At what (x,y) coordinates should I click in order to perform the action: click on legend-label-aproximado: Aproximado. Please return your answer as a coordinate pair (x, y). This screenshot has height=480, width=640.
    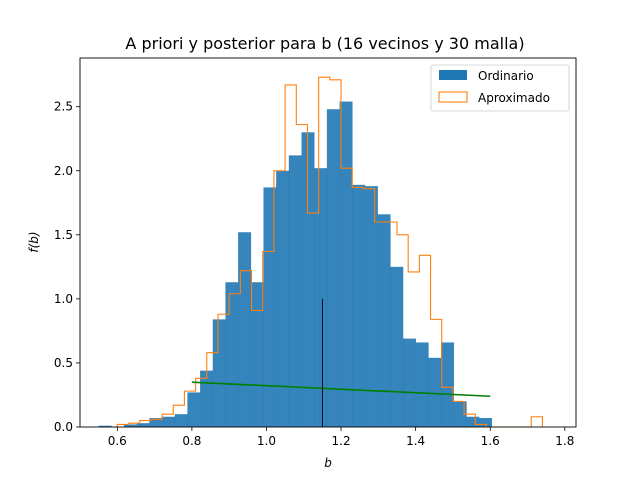
    Looking at the image, I should click on (514, 98).